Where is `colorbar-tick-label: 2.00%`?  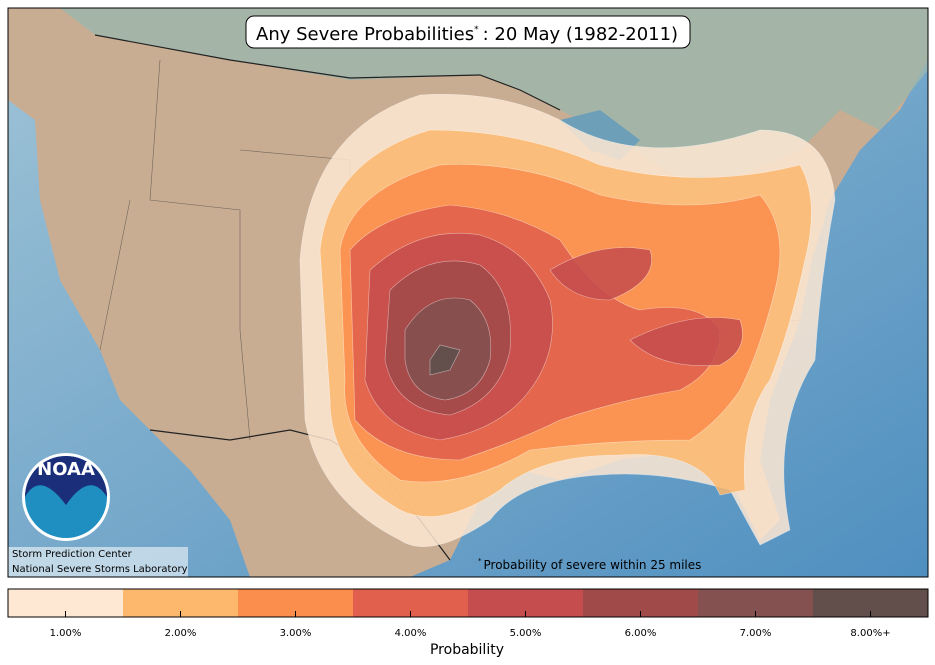
colorbar-tick-label: 2.00% is located at coordinates (181, 633).